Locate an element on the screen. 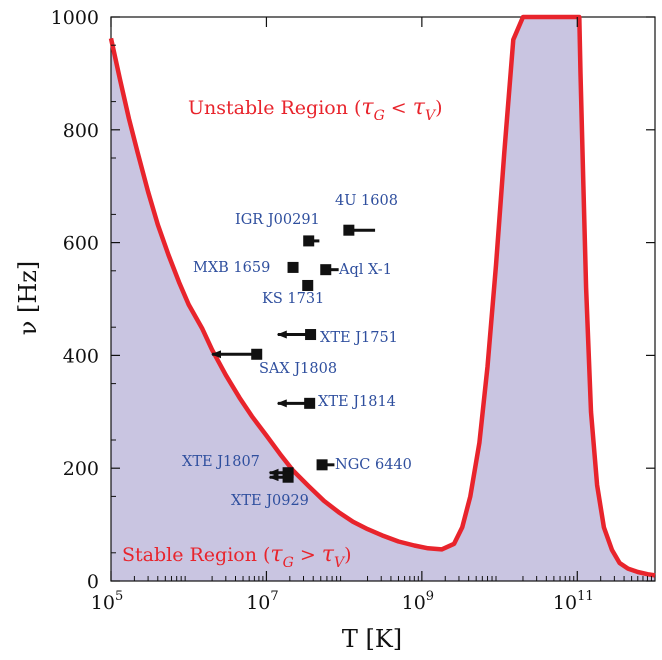  source-label: MXB 1659 is located at coordinates (231, 268).